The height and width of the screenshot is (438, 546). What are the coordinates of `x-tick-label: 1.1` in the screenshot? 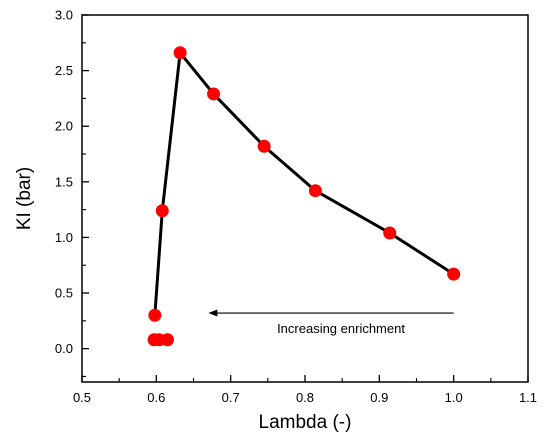 It's located at (528, 397).